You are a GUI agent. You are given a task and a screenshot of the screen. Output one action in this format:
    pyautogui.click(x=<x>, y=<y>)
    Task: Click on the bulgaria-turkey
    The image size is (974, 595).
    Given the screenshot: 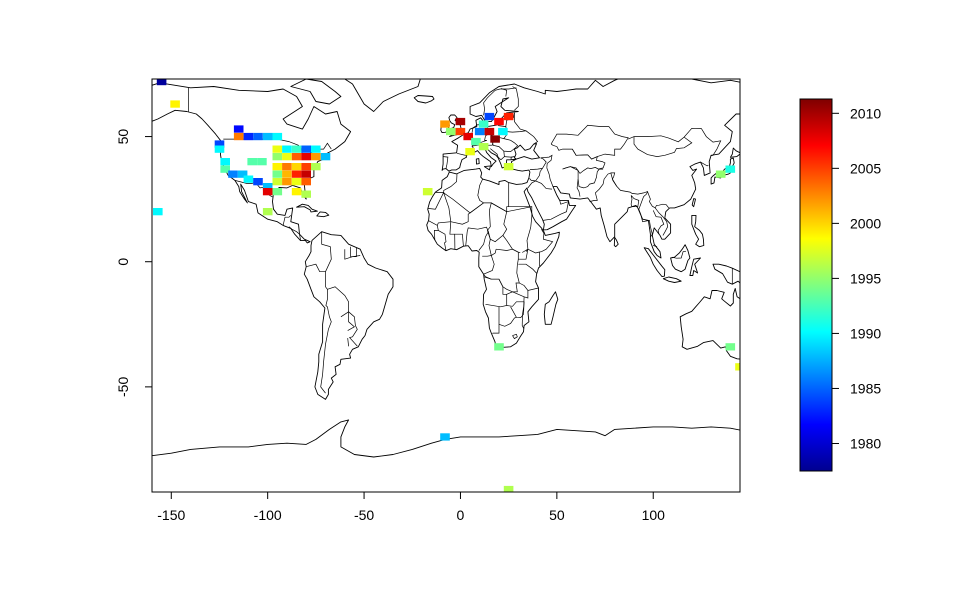 What is the action you would take?
    pyautogui.click(x=509, y=158)
    